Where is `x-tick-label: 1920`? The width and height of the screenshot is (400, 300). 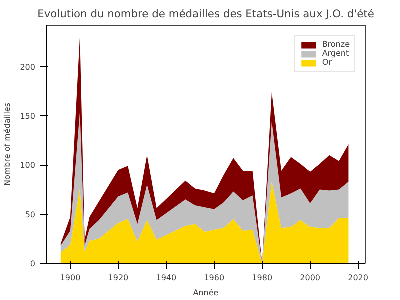 x-tick-label: 1920 is located at coordinates (118, 278).